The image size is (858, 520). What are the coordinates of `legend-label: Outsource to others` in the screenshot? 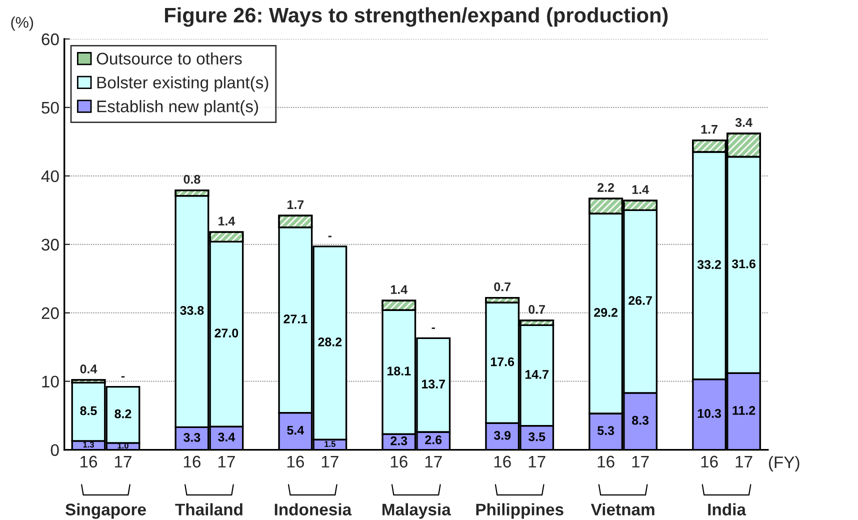 It's located at (169, 58).